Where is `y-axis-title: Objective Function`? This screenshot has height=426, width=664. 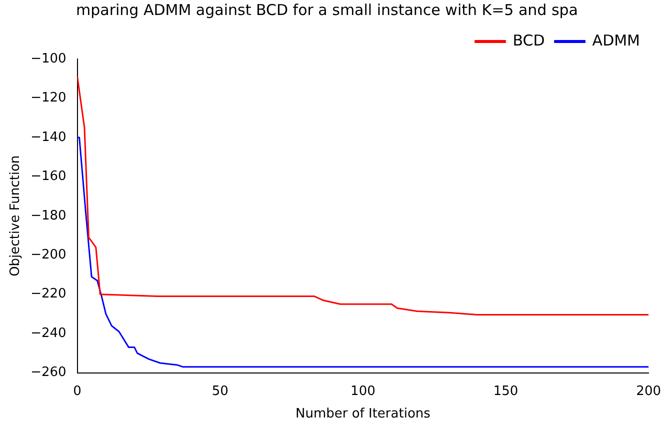
y-axis-title: Objective Function is located at coordinates (16, 215).